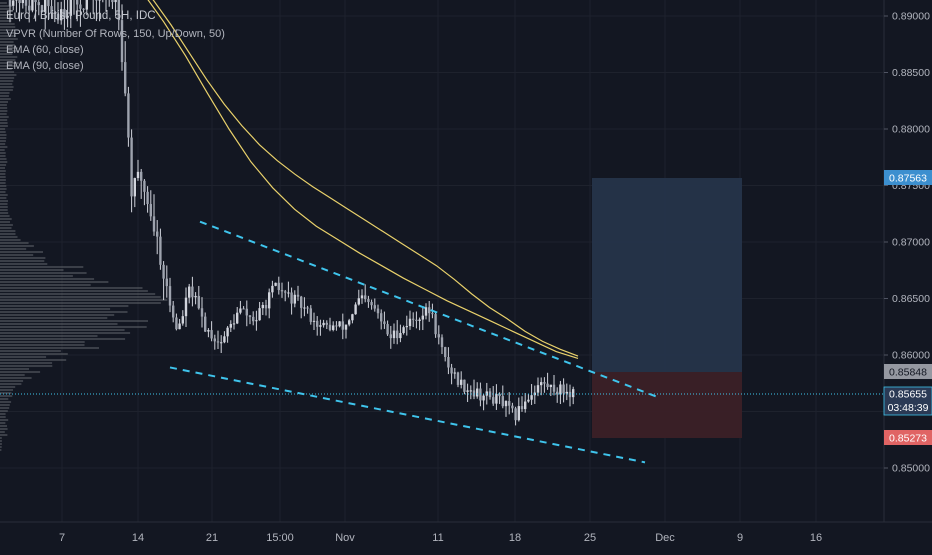  I want to click on time-tick-label: 18, so click(515, 538).